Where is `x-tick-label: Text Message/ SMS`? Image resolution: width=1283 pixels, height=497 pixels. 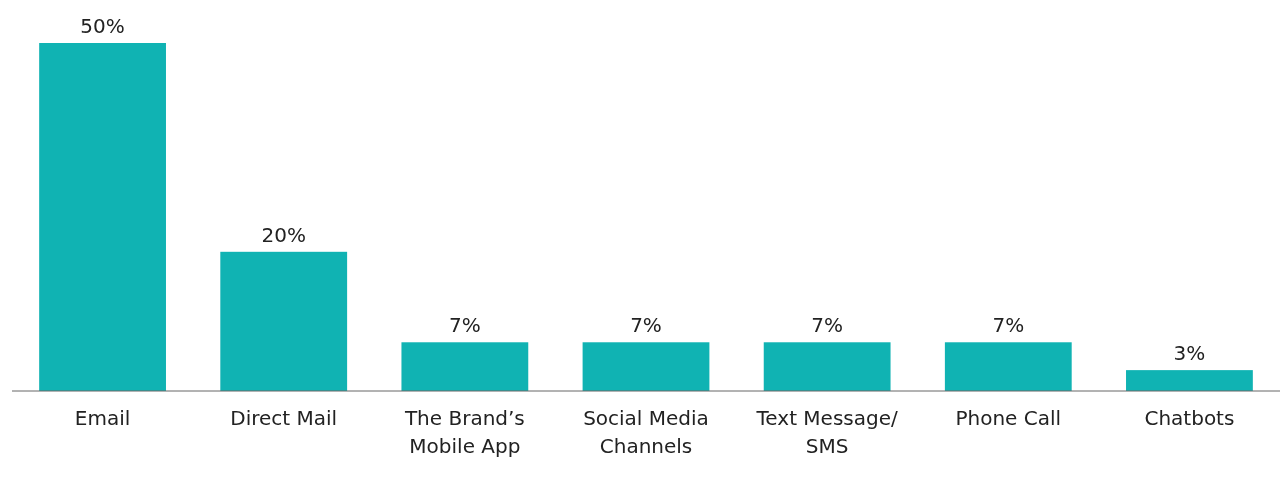 x-tick-label: Text Message/ SMS is located at coordinates (826, 432).